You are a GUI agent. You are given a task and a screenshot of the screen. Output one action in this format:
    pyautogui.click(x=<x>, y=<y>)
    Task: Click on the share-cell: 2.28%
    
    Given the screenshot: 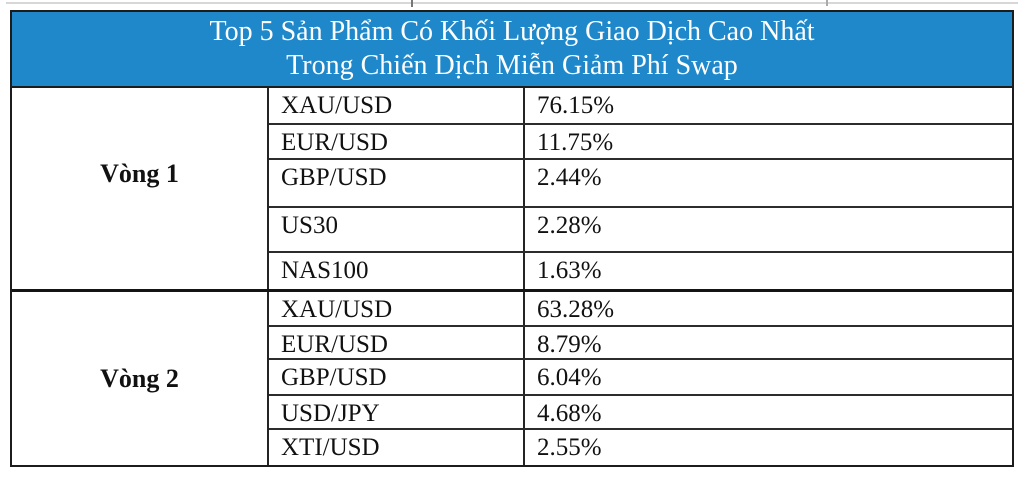 What is the action you would take?
    pyautogui.click(x=569, y=225)
    